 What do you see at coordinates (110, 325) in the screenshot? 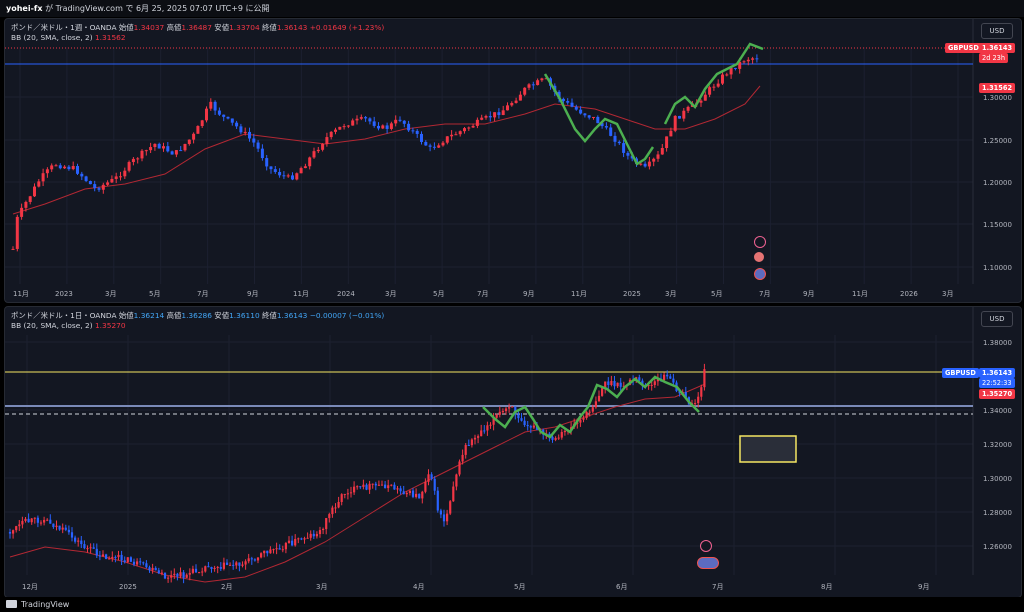
I see `bb-value: 1.35270` at bounding box center [110, 325].